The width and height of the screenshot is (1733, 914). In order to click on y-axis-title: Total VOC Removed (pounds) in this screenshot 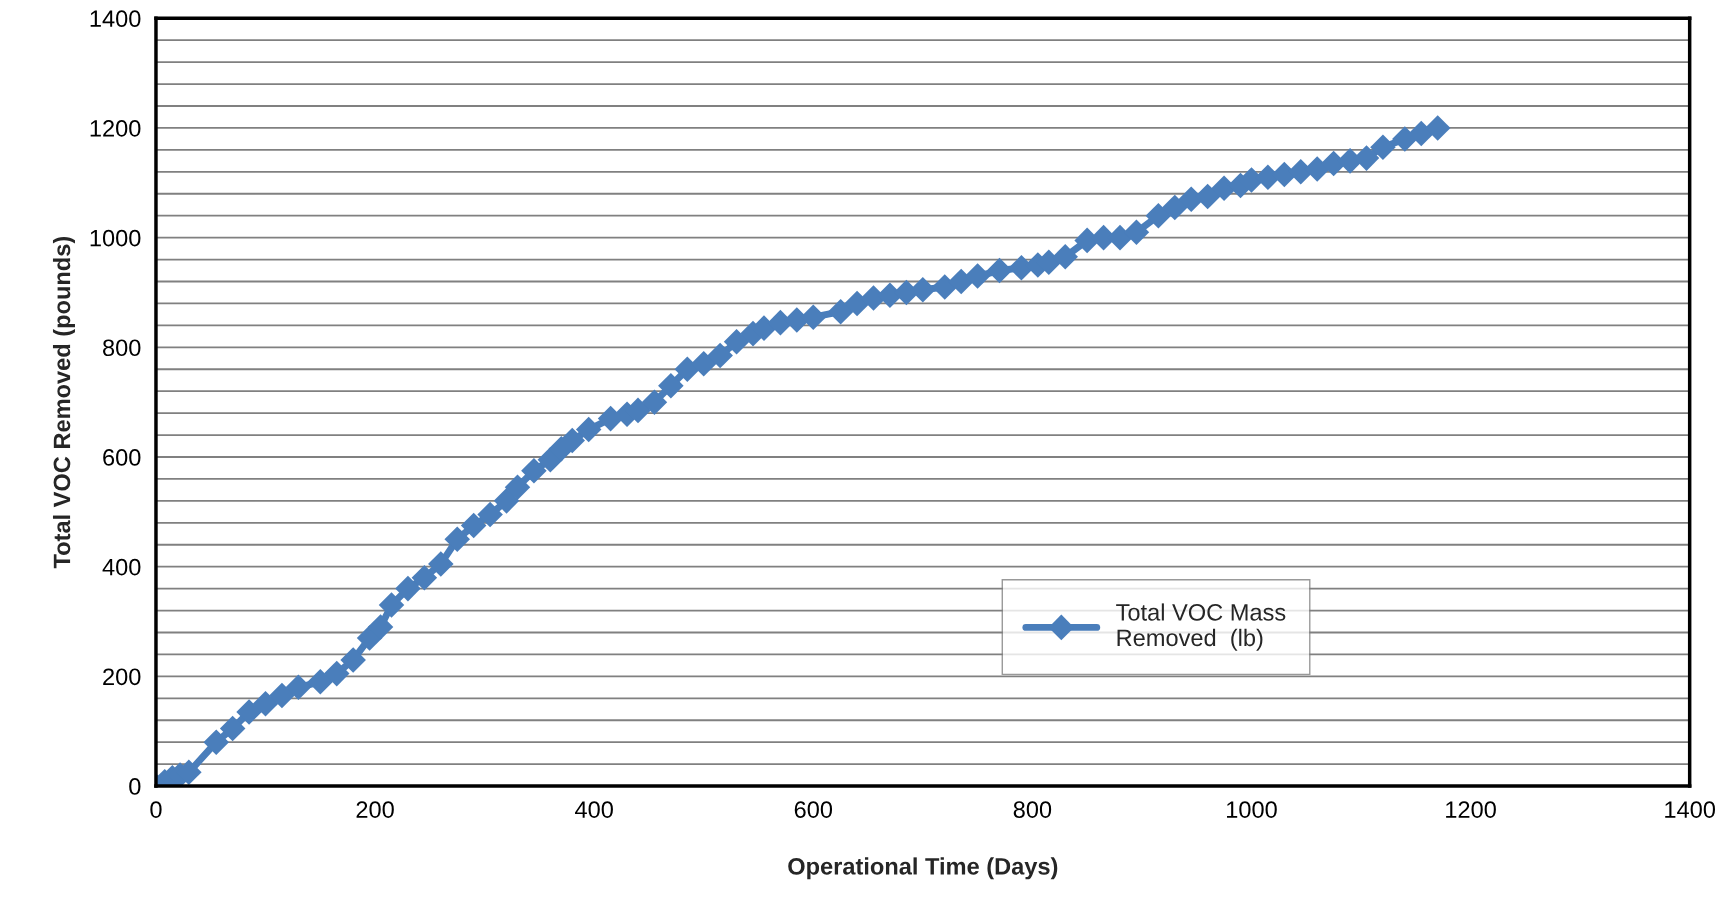, I will do `click(63, 402)`.